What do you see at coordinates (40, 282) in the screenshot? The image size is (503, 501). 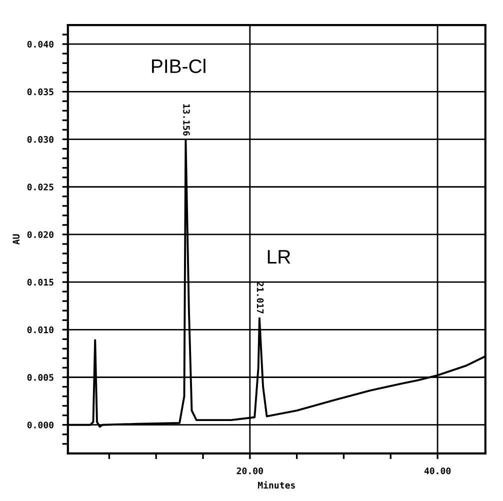 I see `y-tick-label: 0.015` at bounding box center [40, 282].